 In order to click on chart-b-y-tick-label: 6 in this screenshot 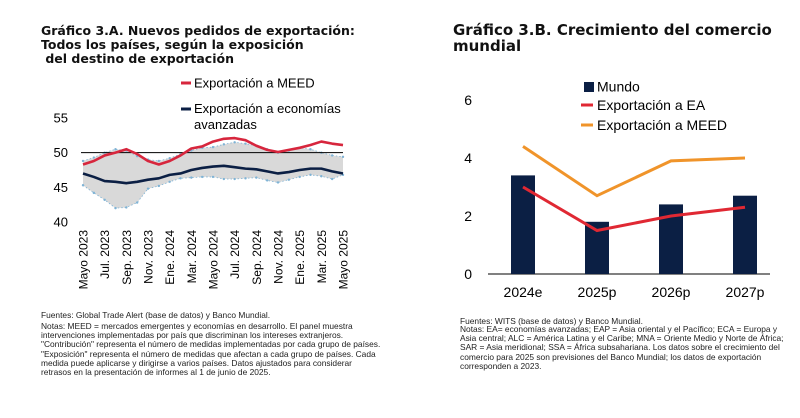, I will do `click(468, 100)`.